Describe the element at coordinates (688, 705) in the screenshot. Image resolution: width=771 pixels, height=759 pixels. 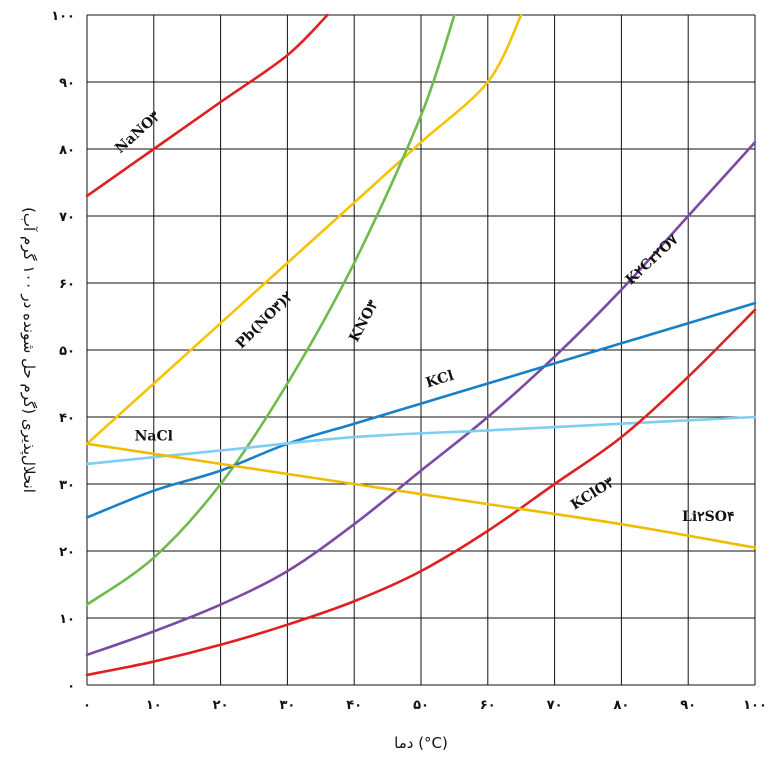
I see `x-tick-label-9: ۹۰` at that location.